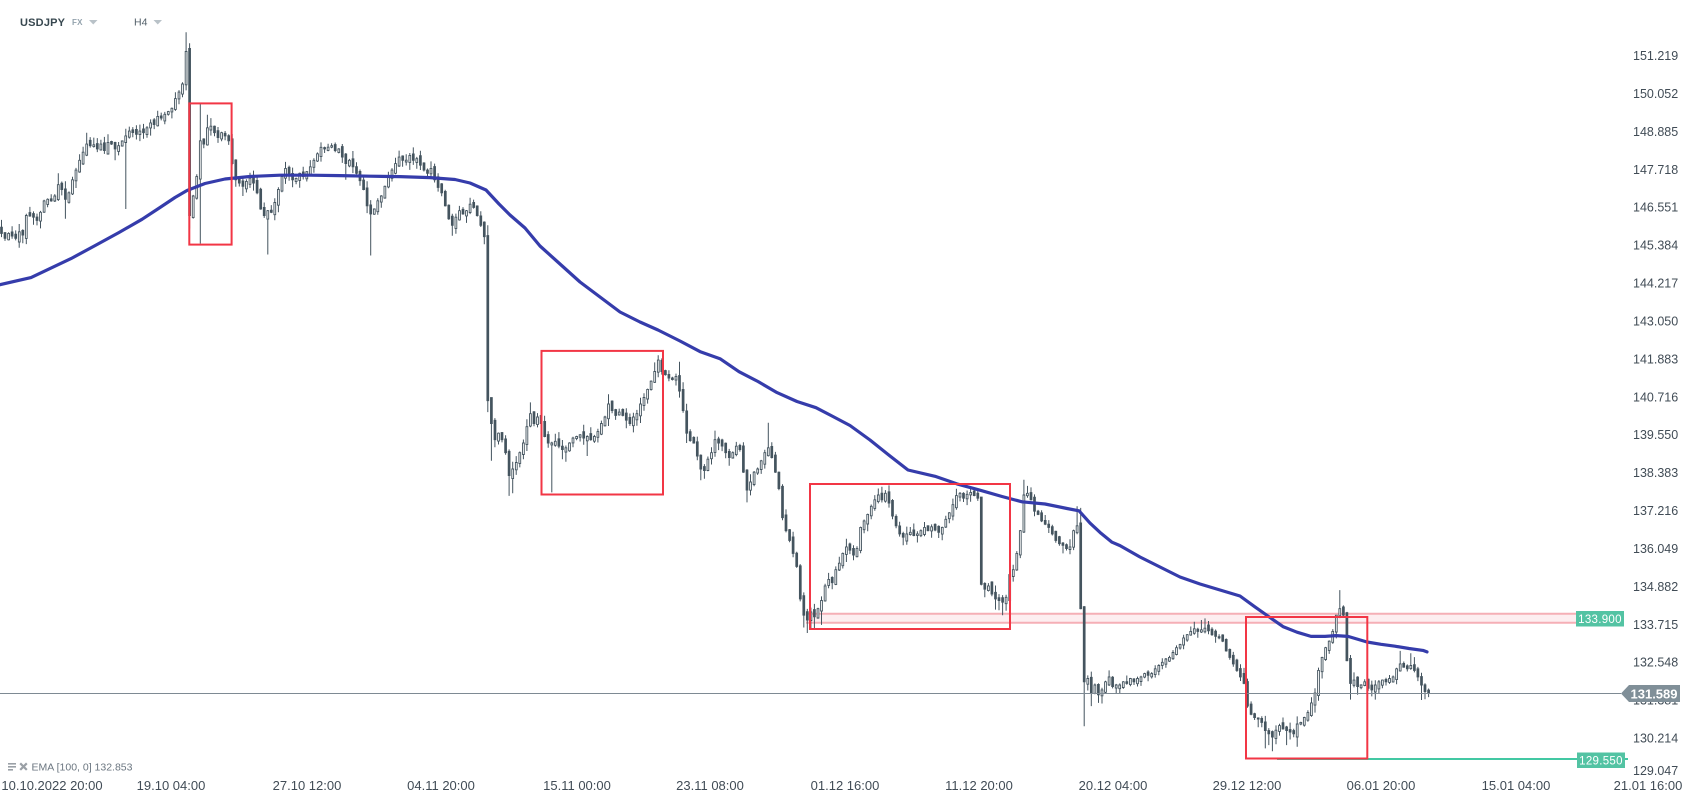 This screenshot has height=801, width=1691. I want to click on svg-text: 150.052, so click(1655, 94).